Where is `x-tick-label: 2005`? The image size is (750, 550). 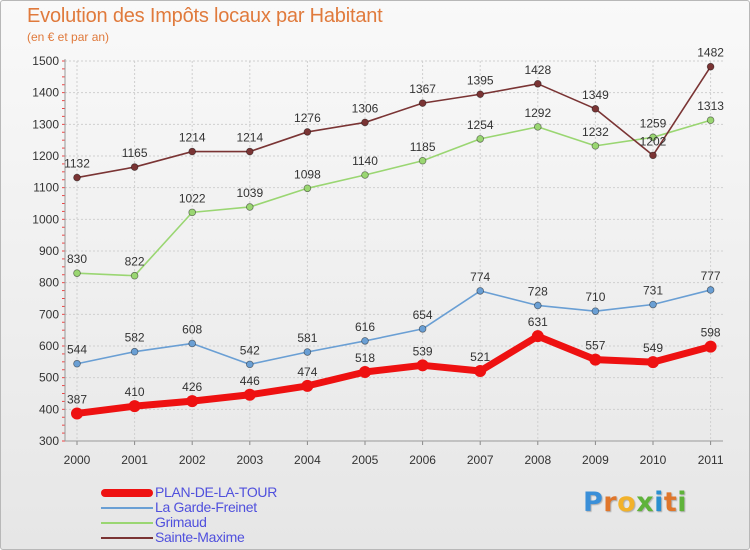 x-tick-label: 2005 is located at coordinates (365, 460).